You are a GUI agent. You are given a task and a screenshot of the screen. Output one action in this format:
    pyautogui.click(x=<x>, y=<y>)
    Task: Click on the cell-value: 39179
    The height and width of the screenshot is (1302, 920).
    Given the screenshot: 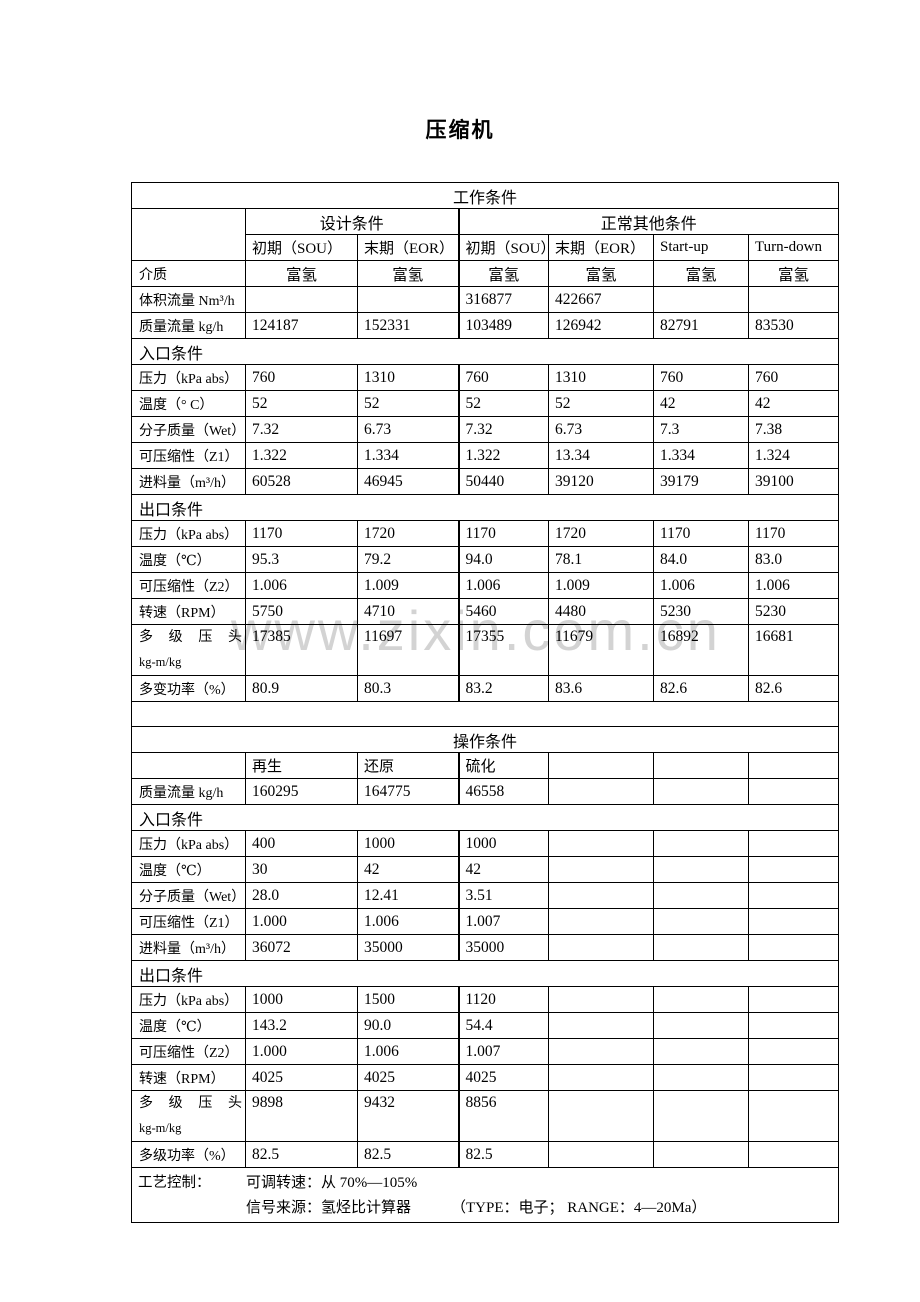 What is the action you would take?
    pyautogui.click(x=701, y=481)
    